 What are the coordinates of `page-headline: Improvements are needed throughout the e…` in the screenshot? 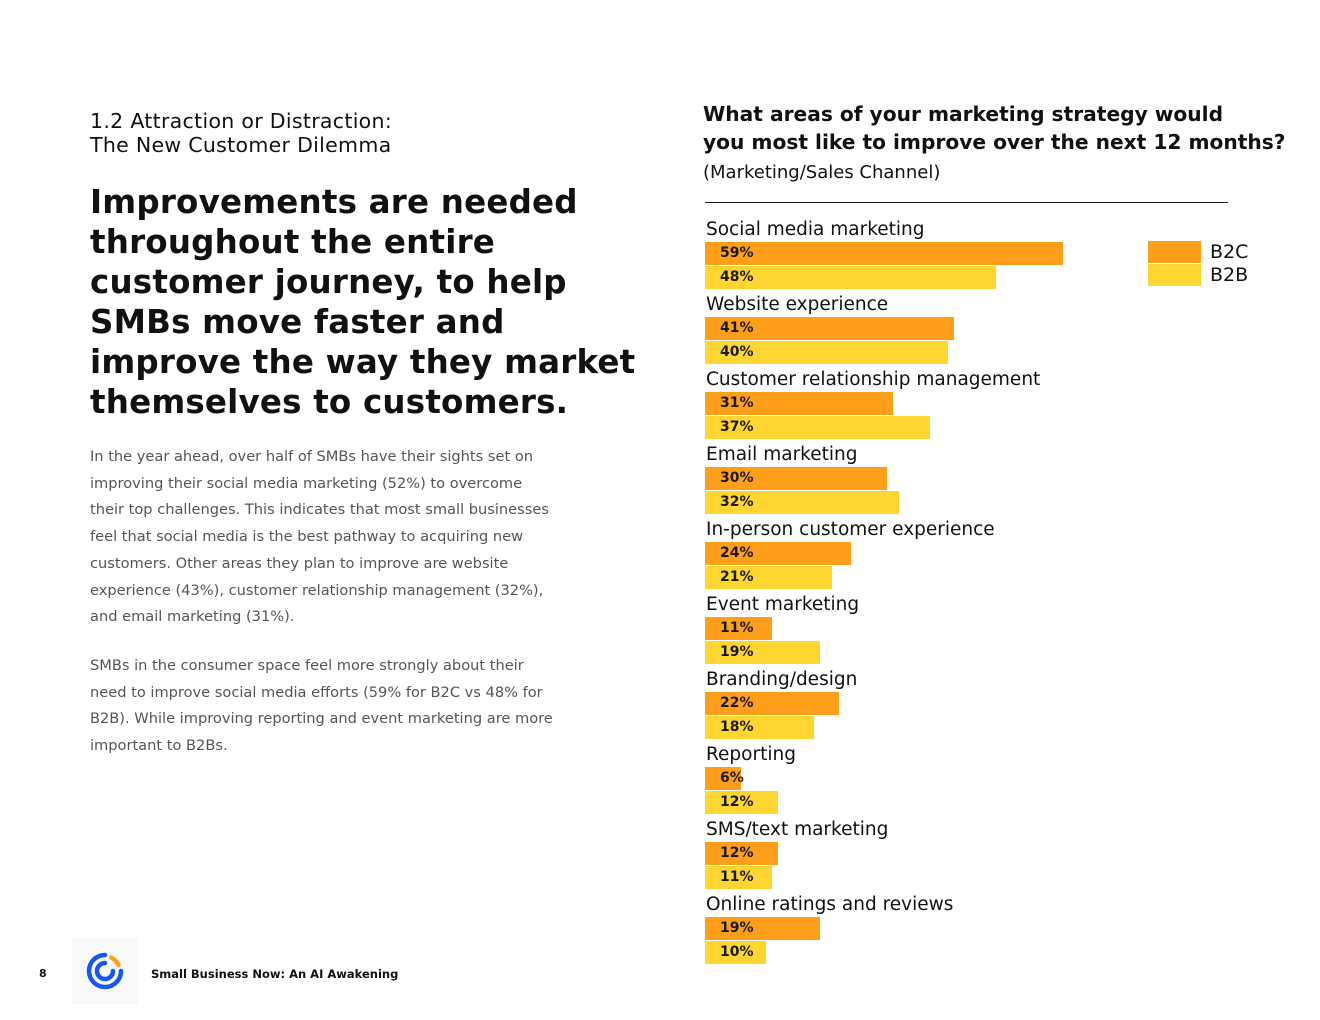 It's located at (363, 302).